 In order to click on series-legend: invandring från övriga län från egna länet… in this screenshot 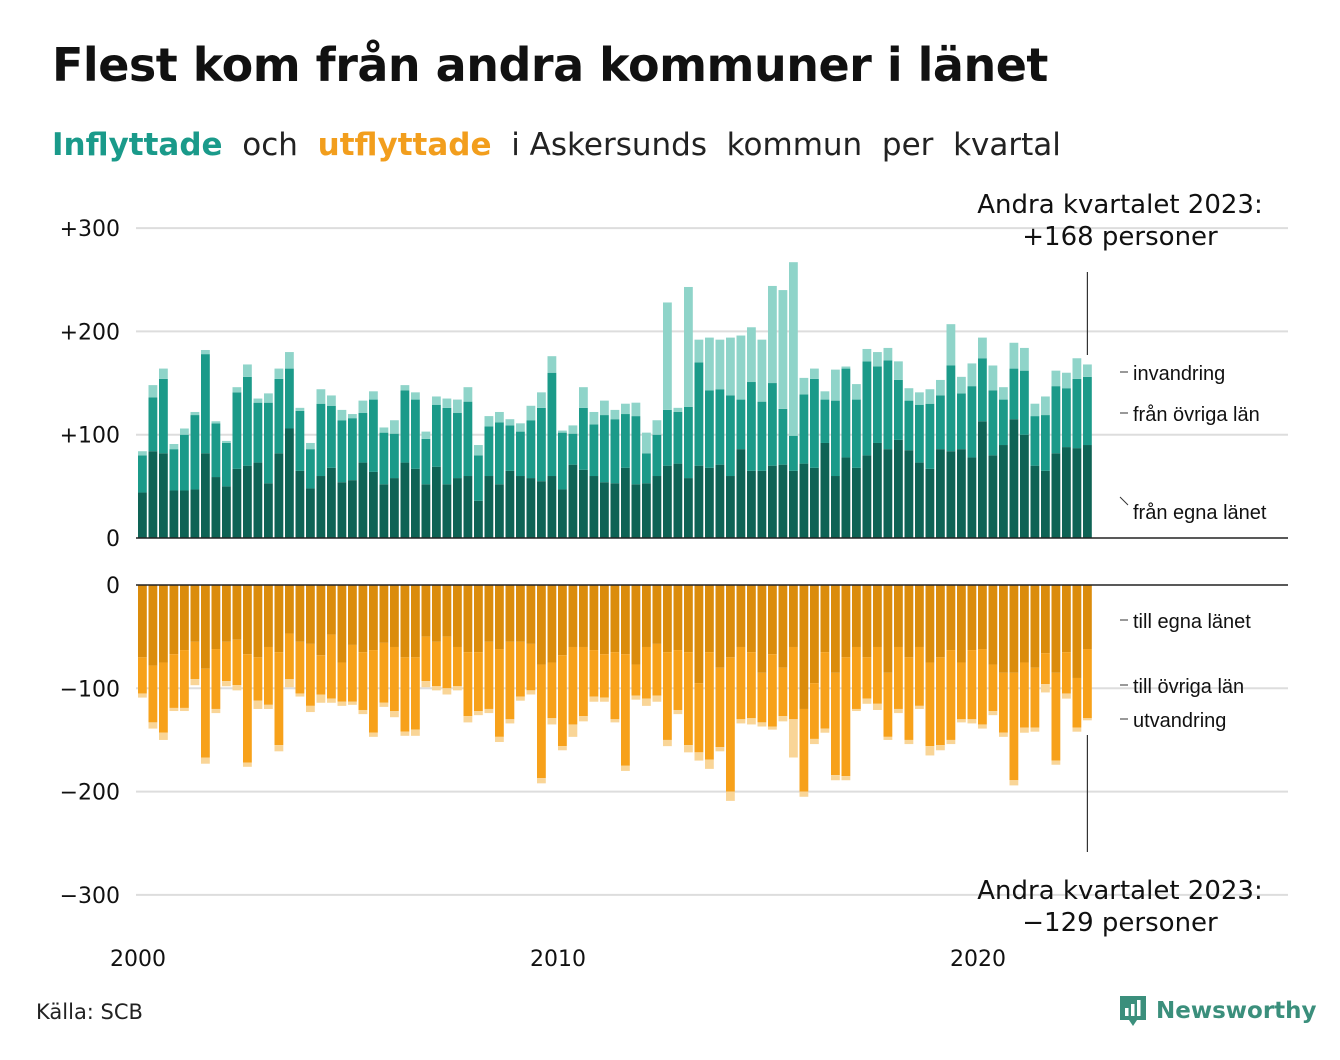, I will do `click(1193, 547)`.